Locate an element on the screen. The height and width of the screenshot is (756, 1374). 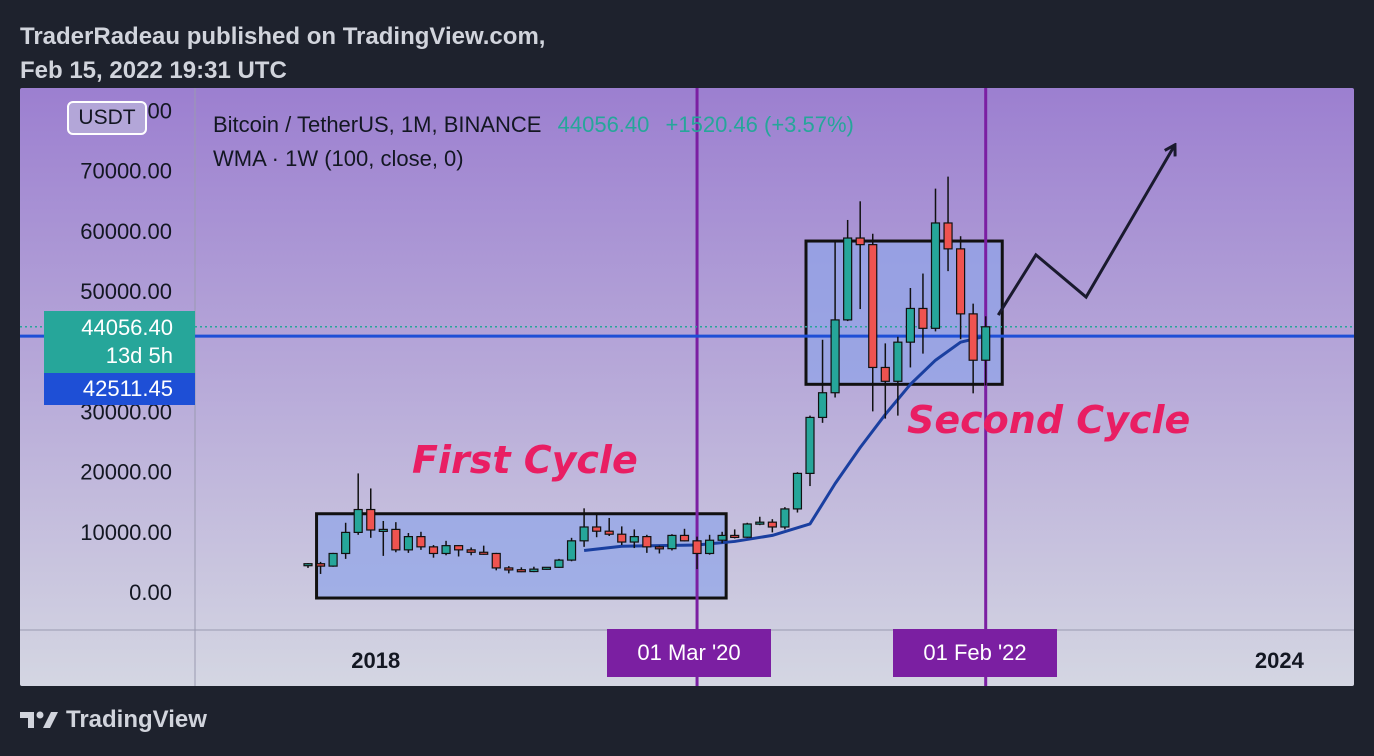
last-price-label: 44056.40 13d 5h is located at coordinates (119, 342).